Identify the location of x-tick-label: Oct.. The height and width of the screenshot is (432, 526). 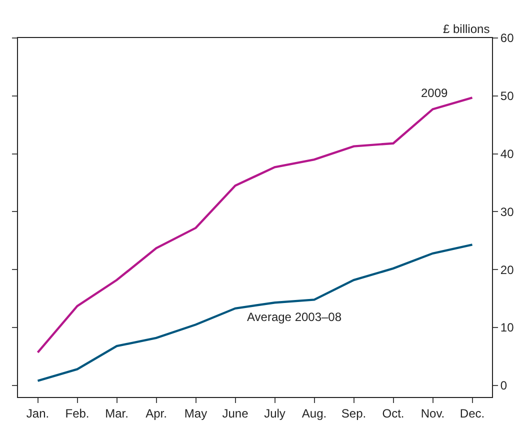
(393, 413).